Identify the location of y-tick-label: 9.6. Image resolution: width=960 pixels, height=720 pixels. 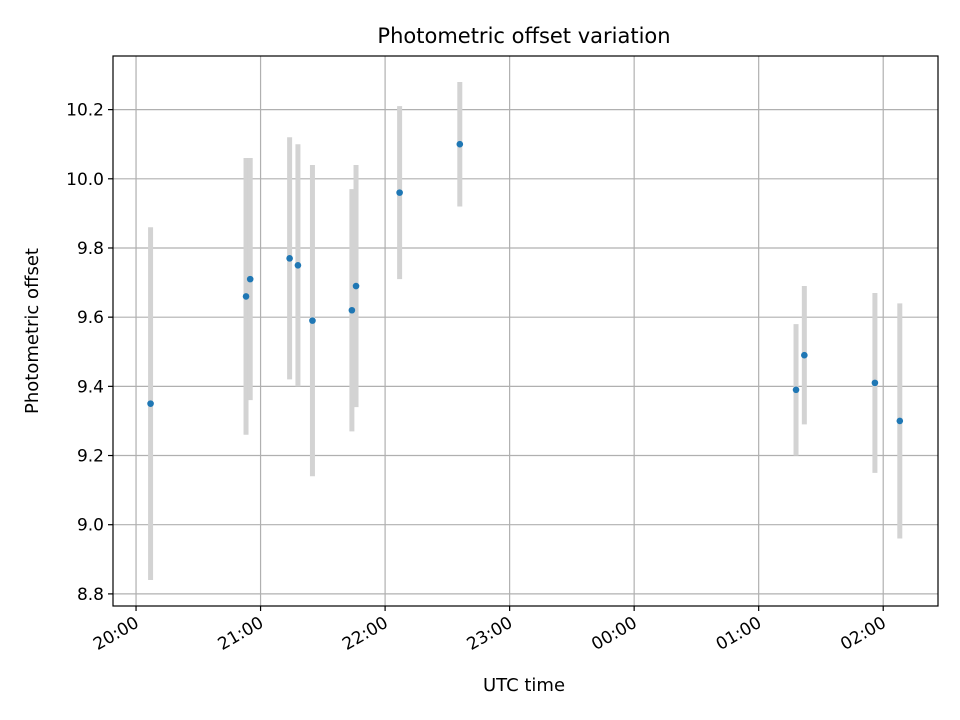
(90, 318).